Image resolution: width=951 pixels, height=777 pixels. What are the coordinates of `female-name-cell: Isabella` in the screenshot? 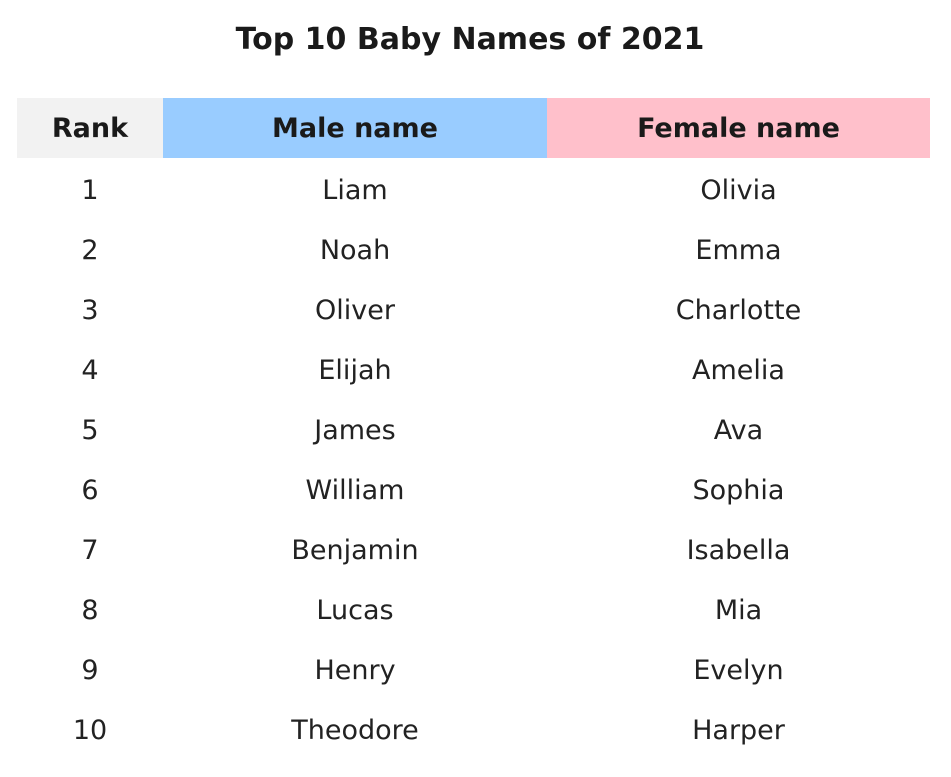 It's located at (738, 550).